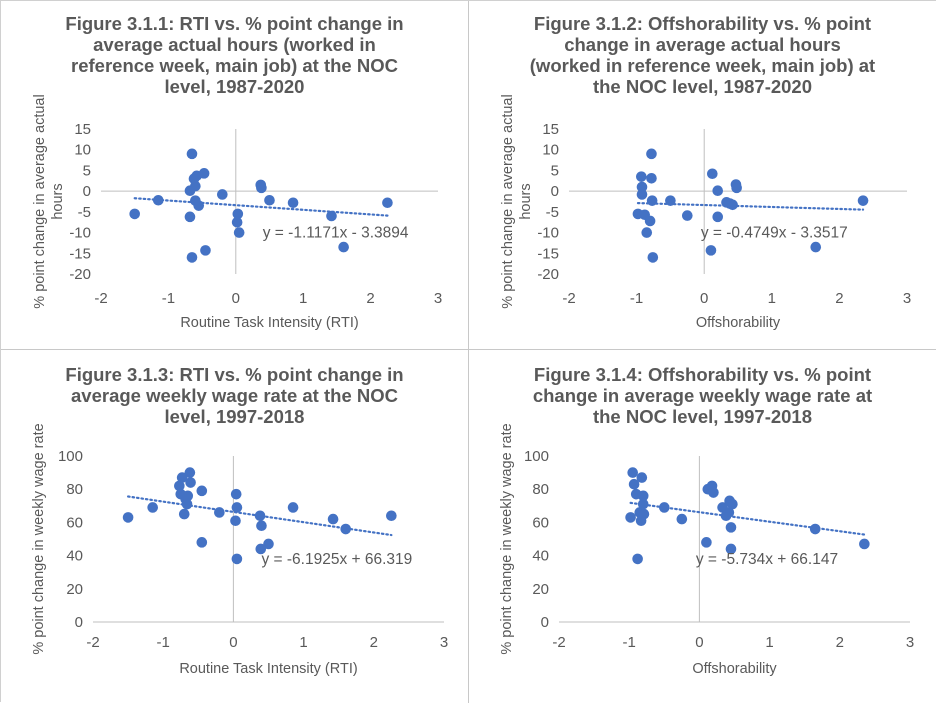 This screenshot has width=936, height=703. I want to click on y-tick-label: 10, so click(550, 150).